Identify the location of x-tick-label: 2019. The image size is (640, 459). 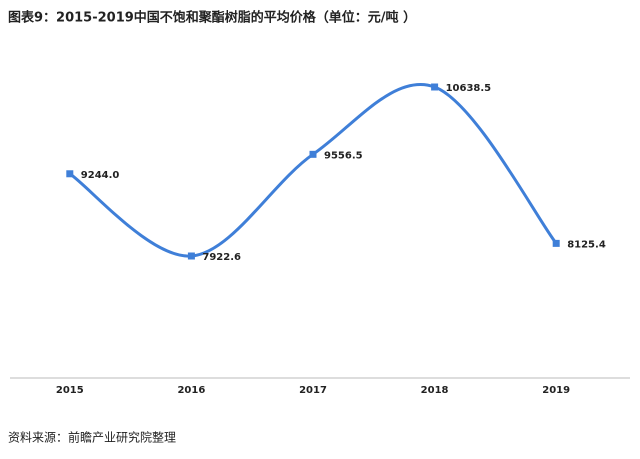
(556, 390).